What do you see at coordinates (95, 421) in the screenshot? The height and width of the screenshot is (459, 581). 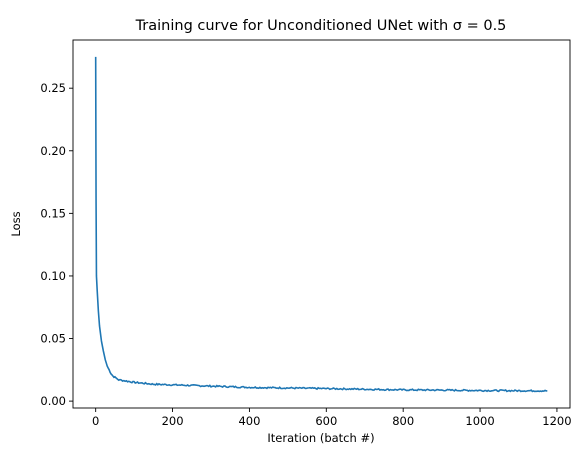 I see `x-tick-label-0: 0` at bounding box center [95, 421].